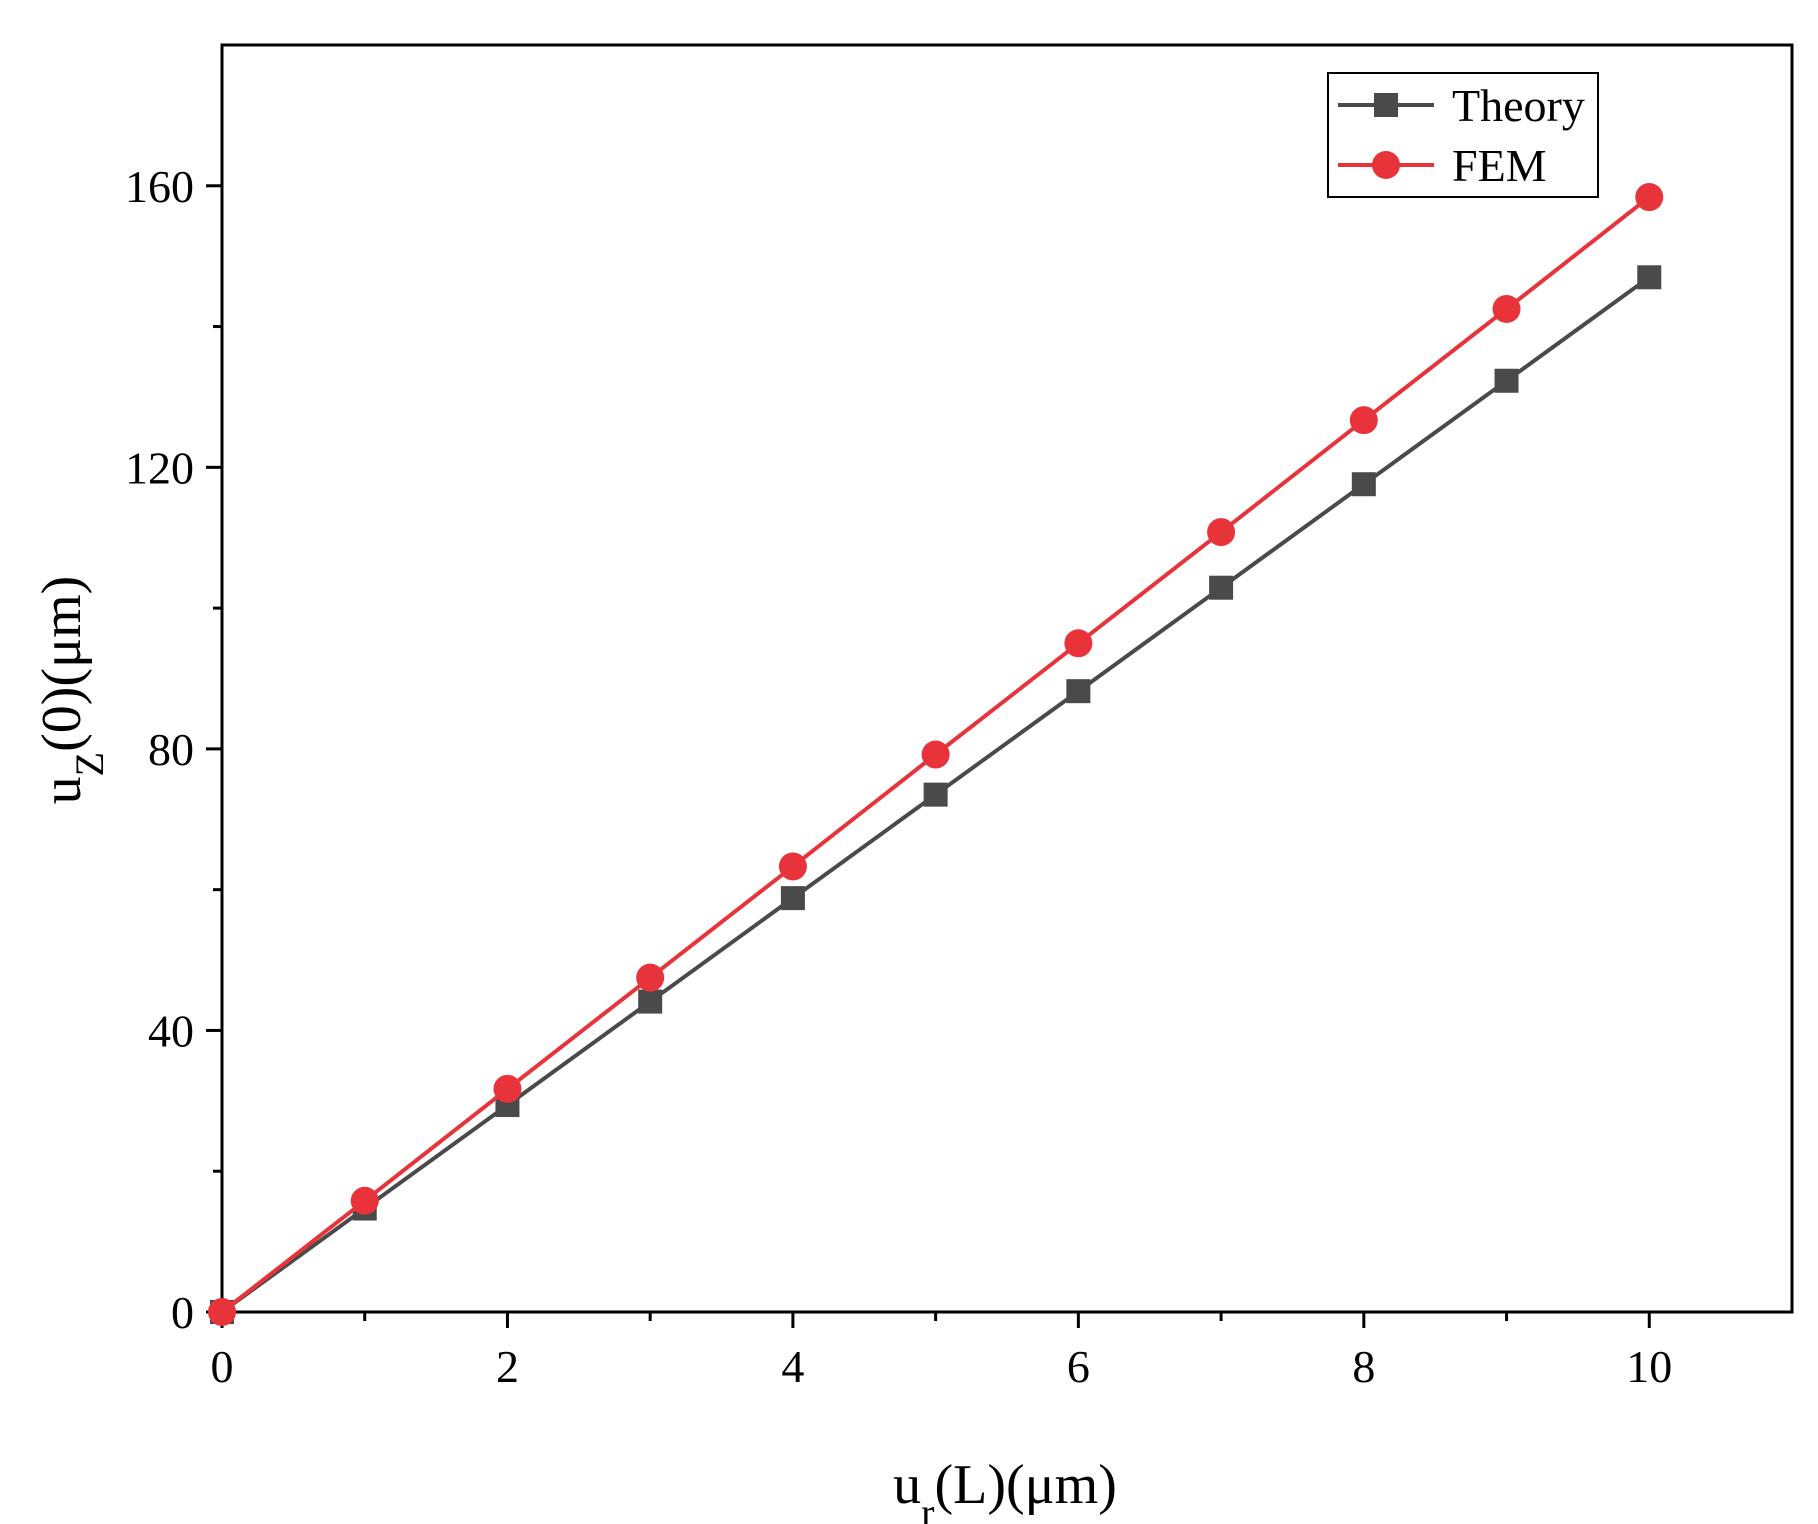 The width and height of the screenshot is (1818, 1524). What do you see at coordinates (507, 1366) in the screenshot?
I see `x-tick-label: 2` at bounding box center [507, 1366].